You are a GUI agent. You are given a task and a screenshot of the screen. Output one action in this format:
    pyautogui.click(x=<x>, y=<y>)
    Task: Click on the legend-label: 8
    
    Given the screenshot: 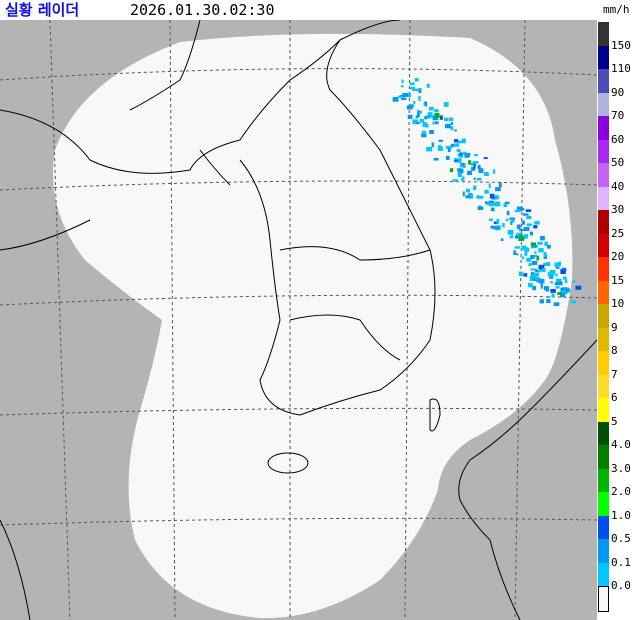 What is the action you would take?
    pyautogui.click(x=614, y=350)
    